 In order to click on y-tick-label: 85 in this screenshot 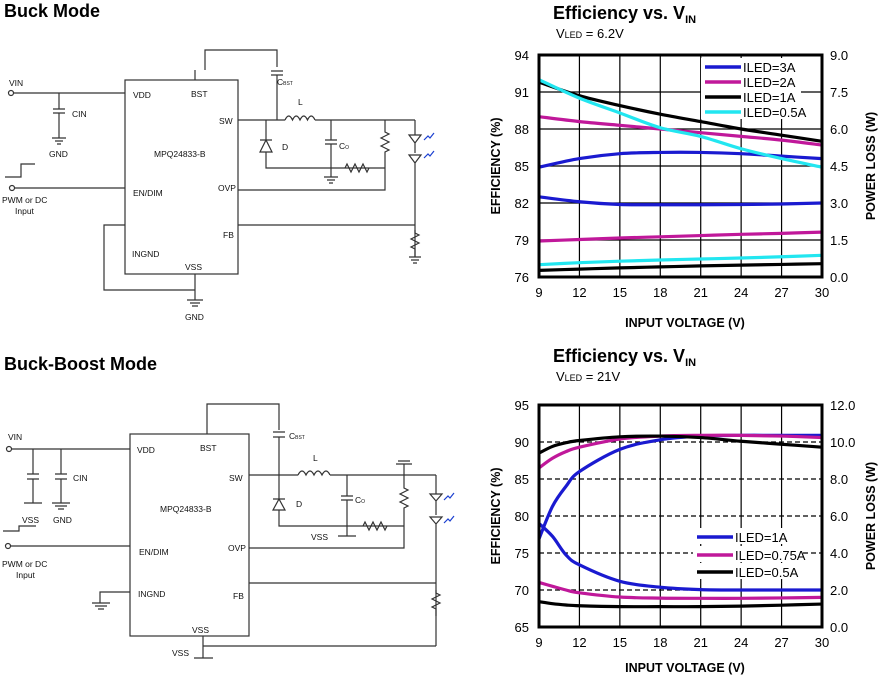, I will do `click(522, 166)`.